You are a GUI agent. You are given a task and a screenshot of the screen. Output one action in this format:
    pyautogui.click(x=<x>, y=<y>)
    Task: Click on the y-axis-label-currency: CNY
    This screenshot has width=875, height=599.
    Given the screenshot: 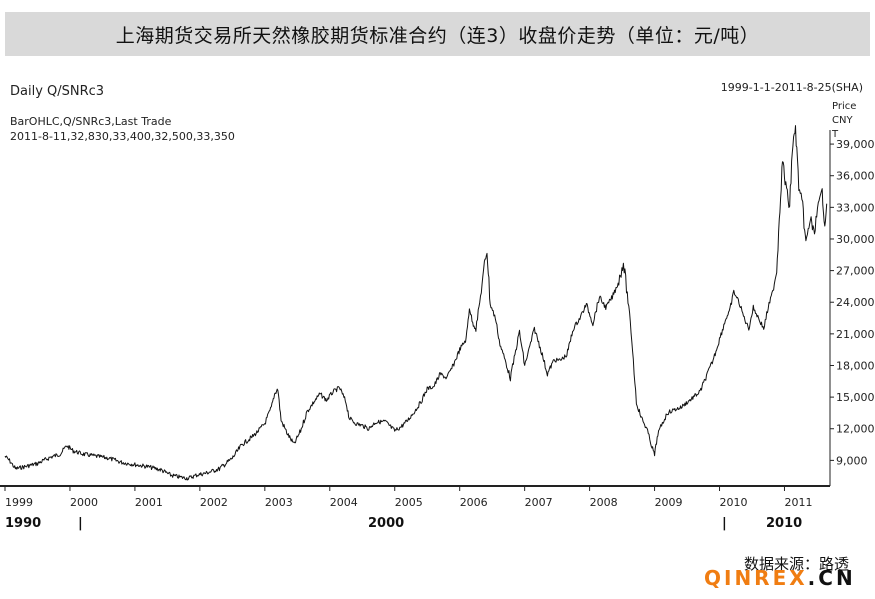 What is the action you would take?
    pyautogui.click(x=842, y=120)
    